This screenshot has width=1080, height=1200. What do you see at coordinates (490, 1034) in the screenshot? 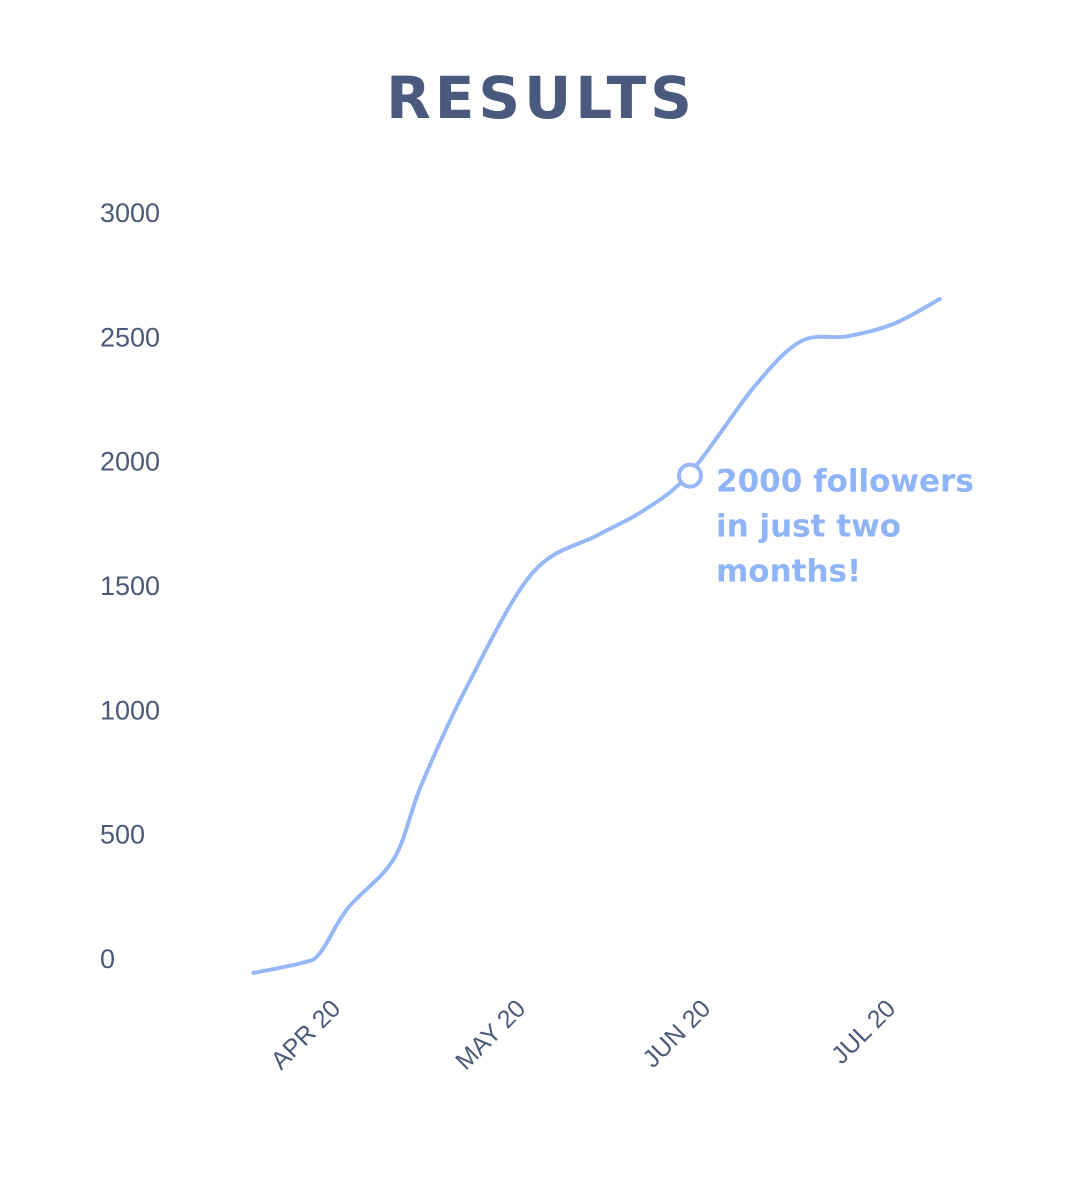
I see `x-tick-label: MAY 20` at bounding box center [490, 1034].